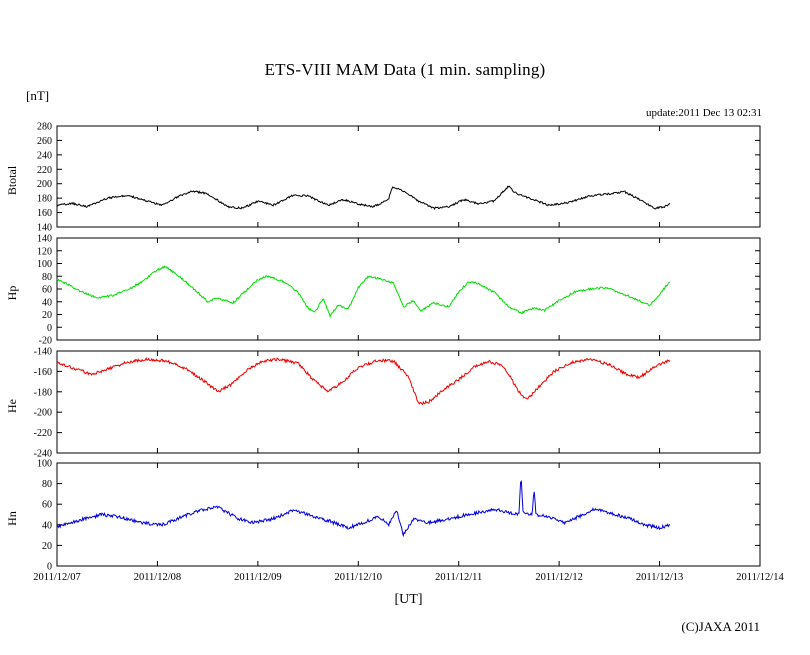 The width and height of the screenshot is (810, 655). What do you see at coordinates (44, 141) in the screenshot?
I see `ytick-label: 260` at bounding box center [44, 141].